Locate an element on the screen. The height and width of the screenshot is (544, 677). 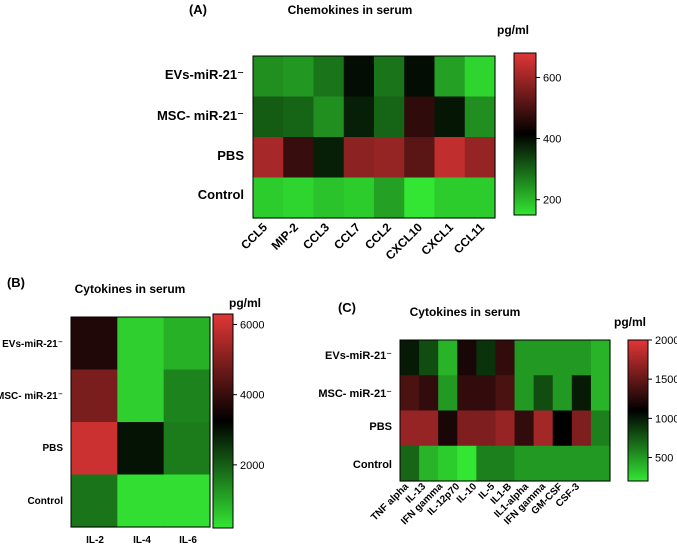
panel-a-unit-label: pg/ml is located at coordinates (513, 30).